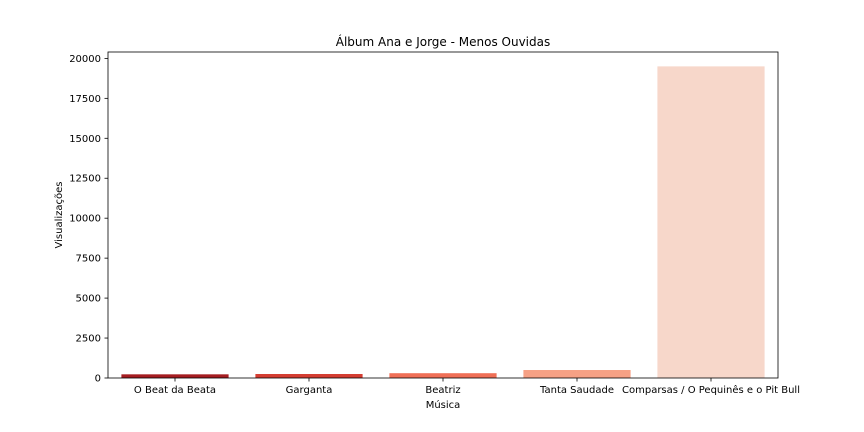 The image size is (864, 432). I want to click on y-tick-label-5: 12500, so click(85, 179).